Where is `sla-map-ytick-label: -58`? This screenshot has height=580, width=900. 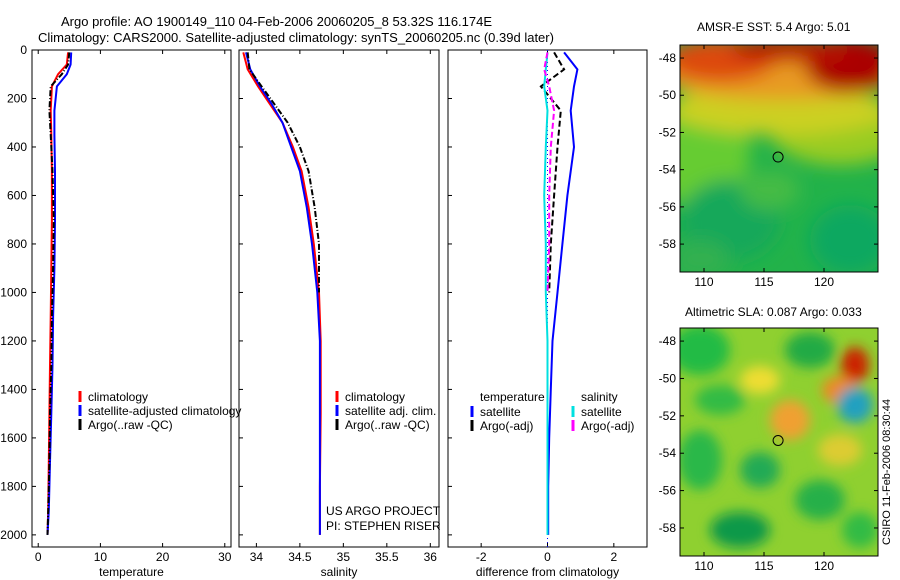
sla-map-ytick-label: -58 is located at coordinates (668, 528).